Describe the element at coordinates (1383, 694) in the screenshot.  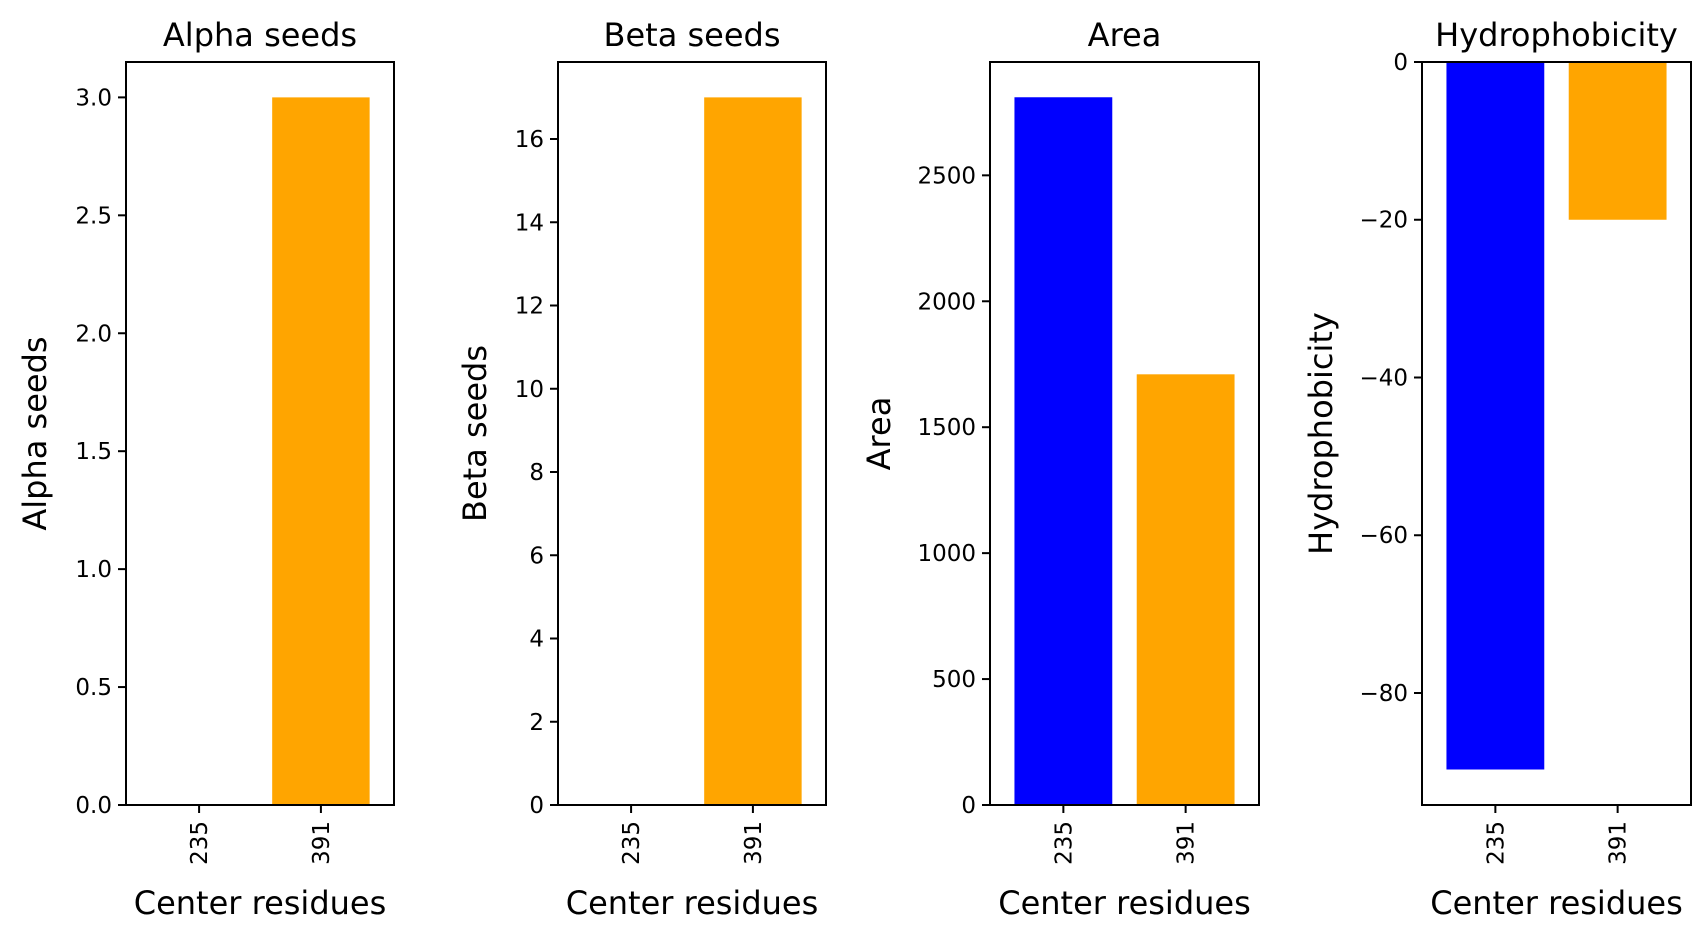
I see `y-tick-label: −80` at that location.